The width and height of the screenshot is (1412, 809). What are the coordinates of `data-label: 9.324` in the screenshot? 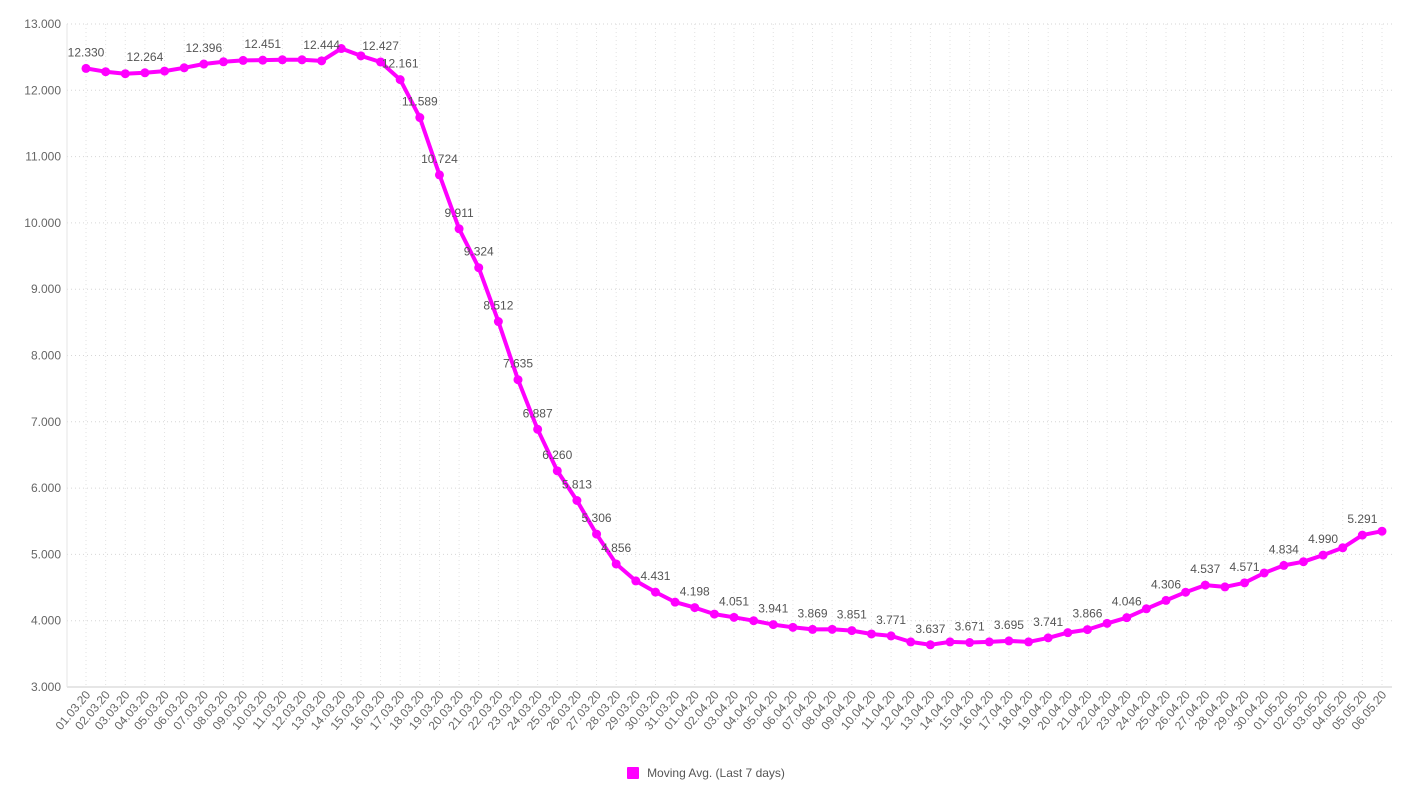 It's located at (479, 252).